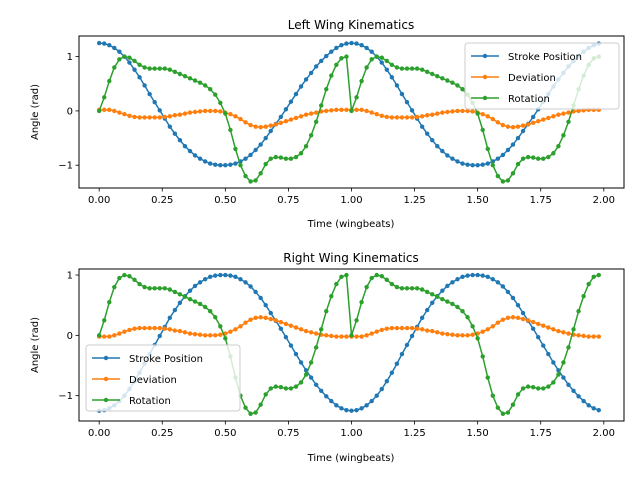 The width and height of the screenshot is (640, 480). Describe the element at coordinates (99, 433) in the screenshot. I see `x-tick-label: 0.00` at that location.